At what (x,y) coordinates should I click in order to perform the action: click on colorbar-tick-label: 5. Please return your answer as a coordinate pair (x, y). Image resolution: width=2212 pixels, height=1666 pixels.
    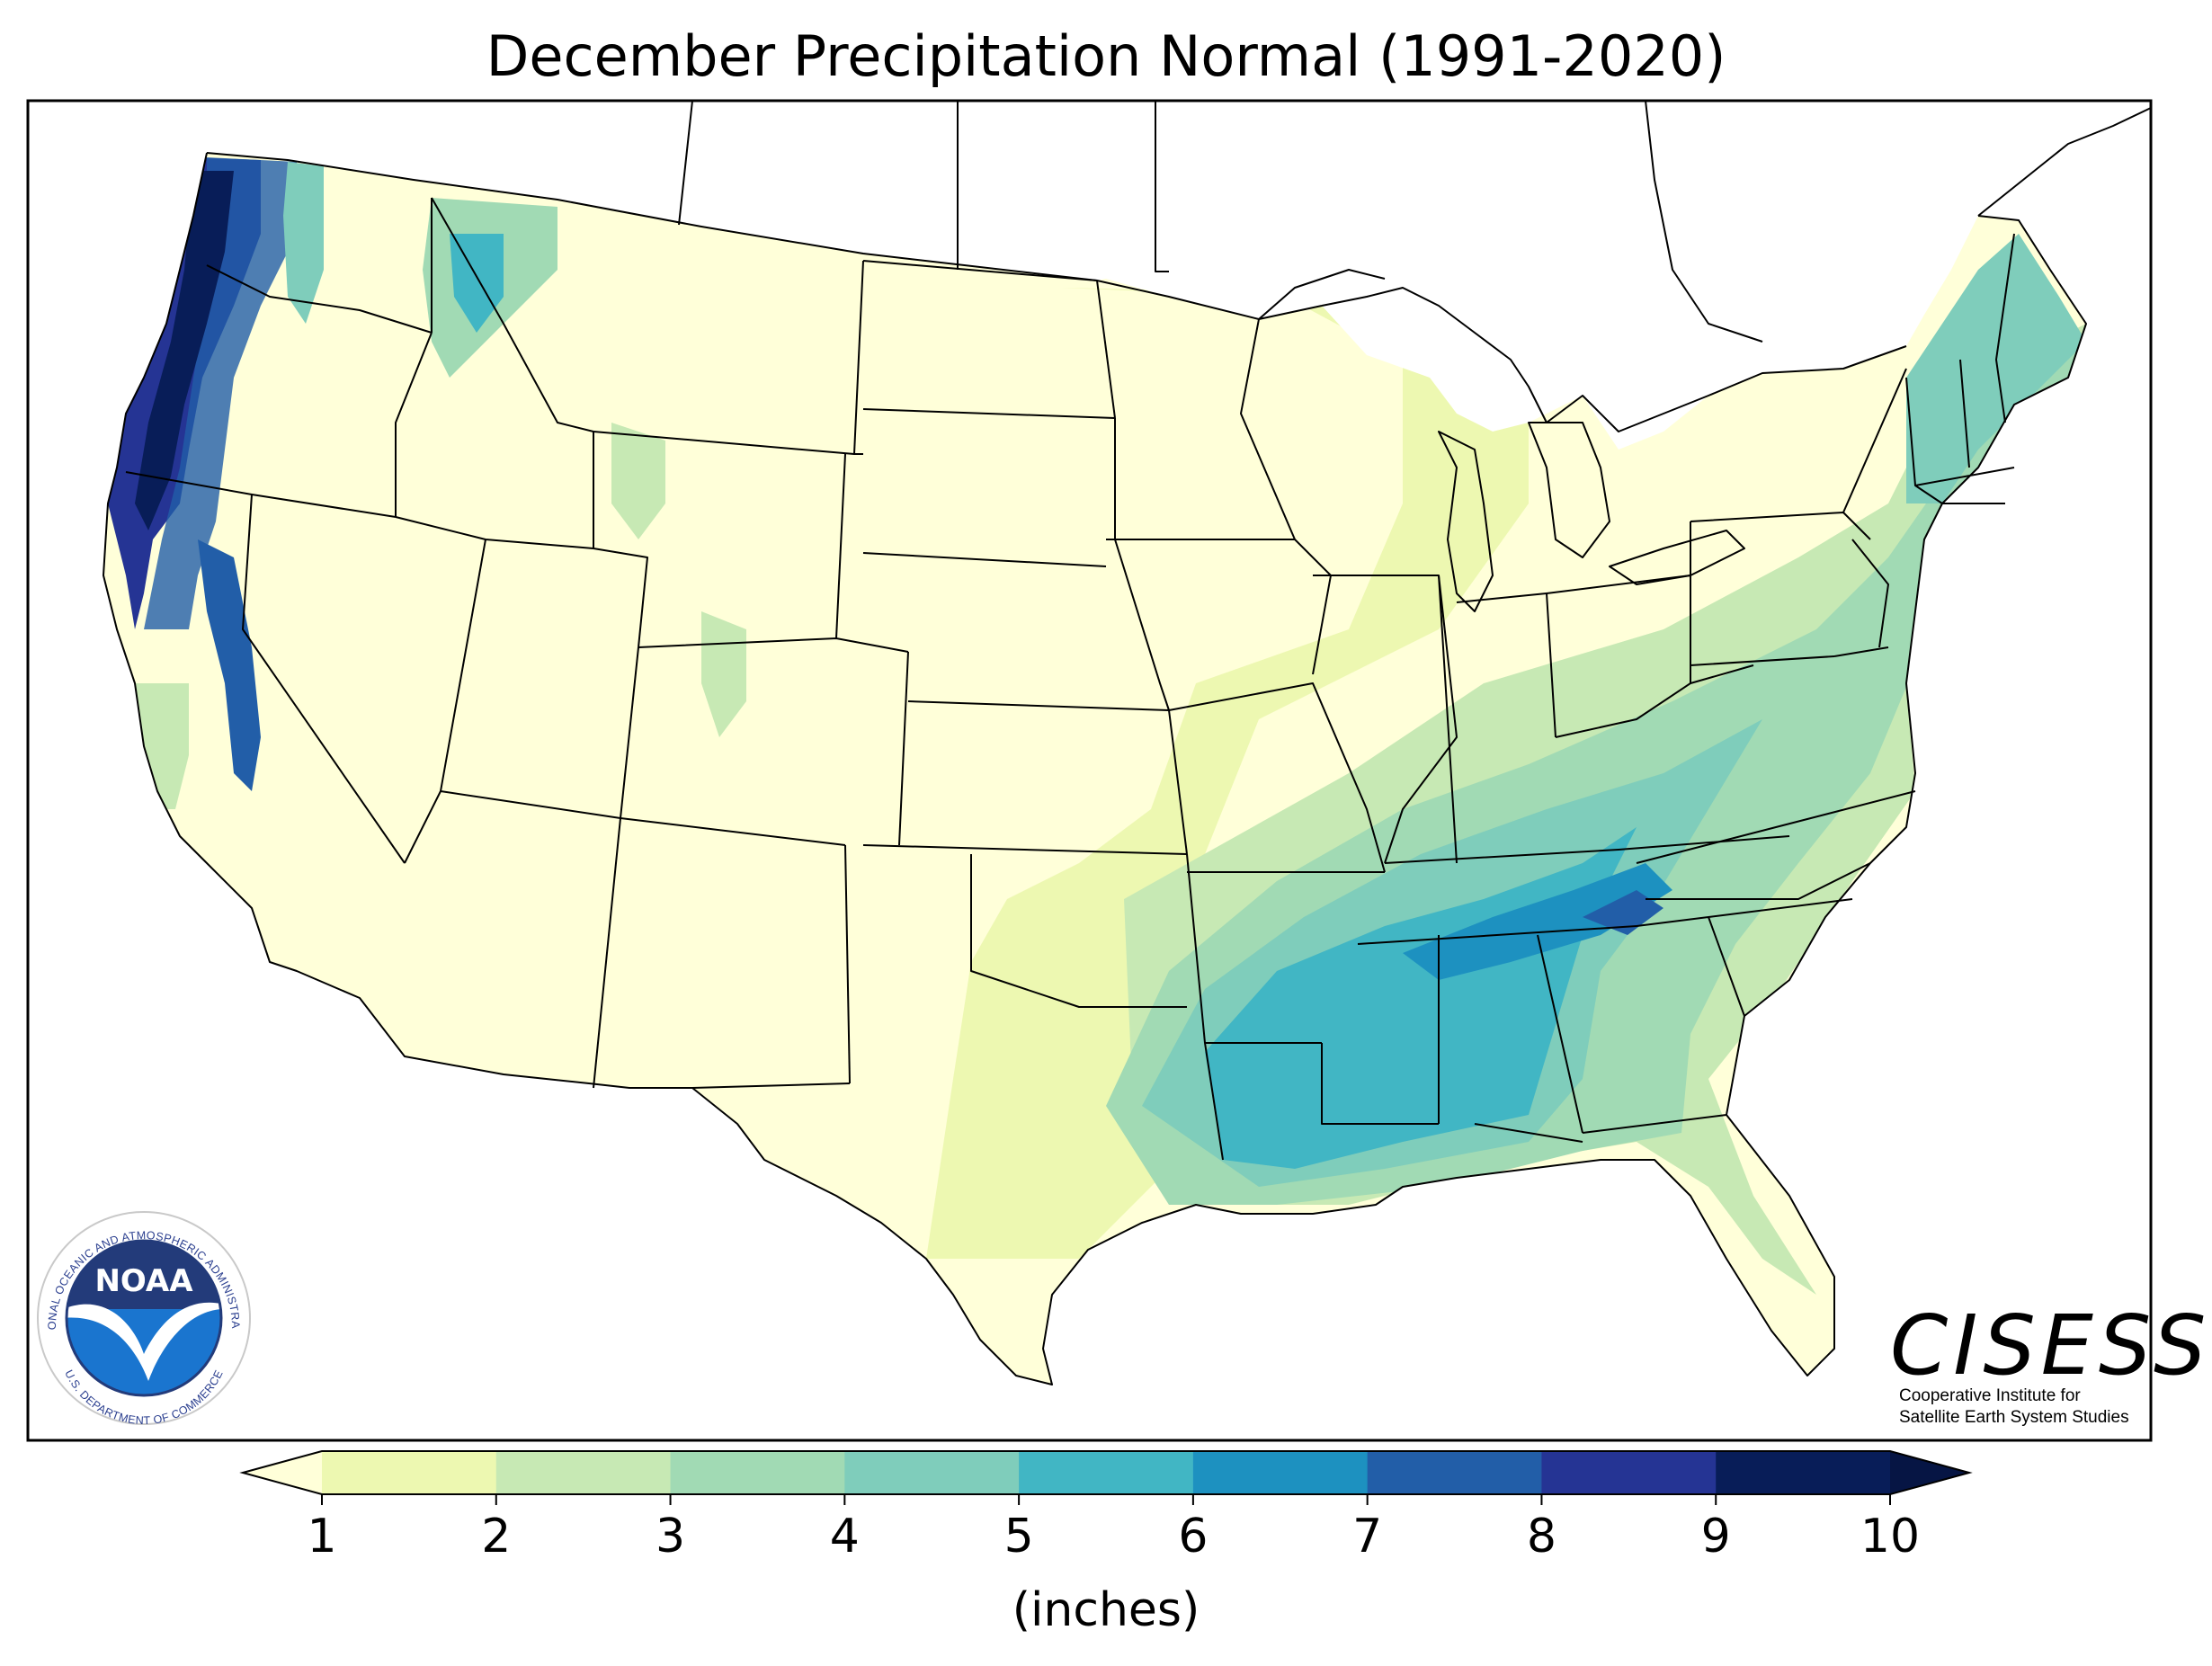
    Looking at the image, I should click on (1019, 1537).